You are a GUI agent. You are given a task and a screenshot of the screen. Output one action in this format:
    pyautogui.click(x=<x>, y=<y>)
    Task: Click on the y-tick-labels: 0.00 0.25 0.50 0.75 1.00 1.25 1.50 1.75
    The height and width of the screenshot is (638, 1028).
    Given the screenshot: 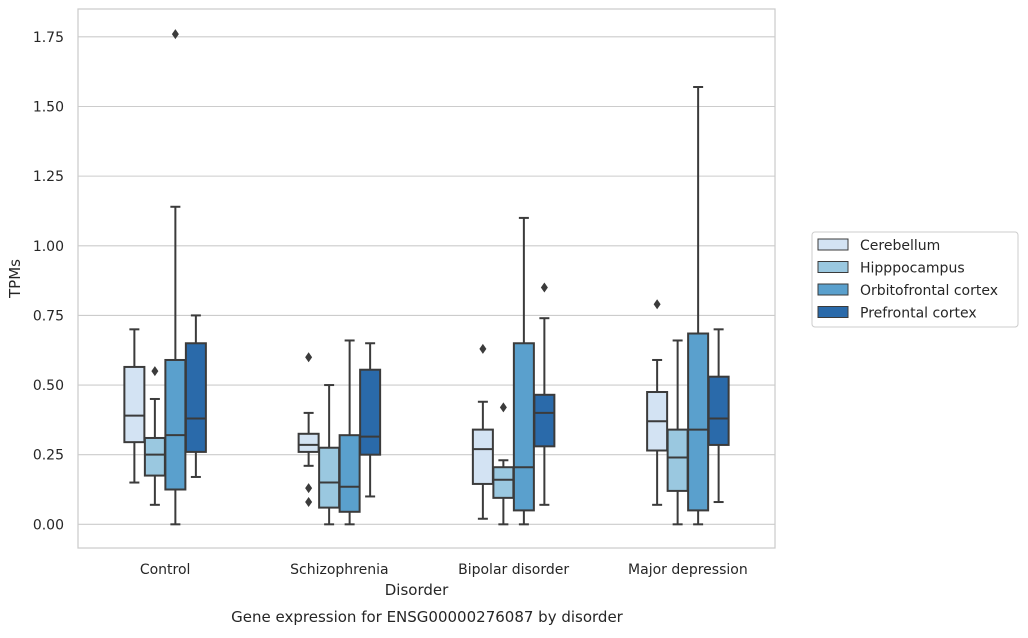 What is the action you would take?
    pyautogui.click(x=48, y=281)
    